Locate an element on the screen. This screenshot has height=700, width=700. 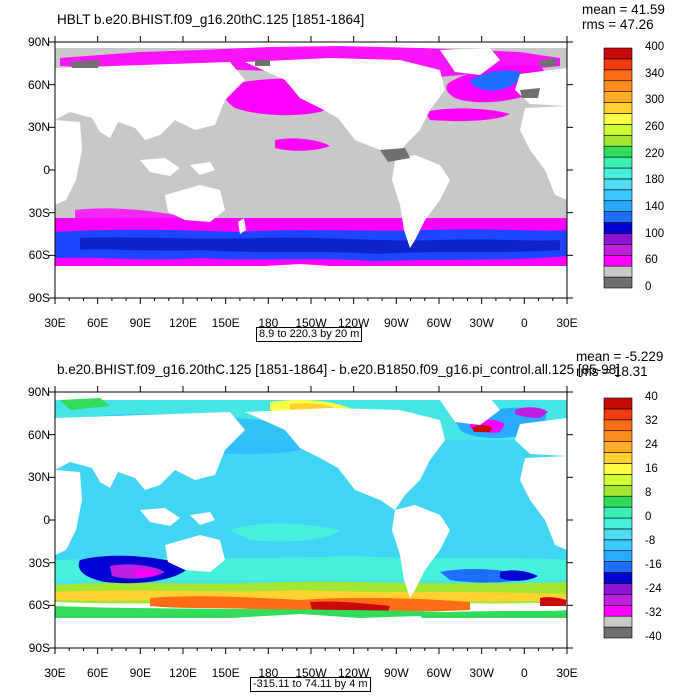
colorbar-label: 24 is located at coordinates (651, 445).